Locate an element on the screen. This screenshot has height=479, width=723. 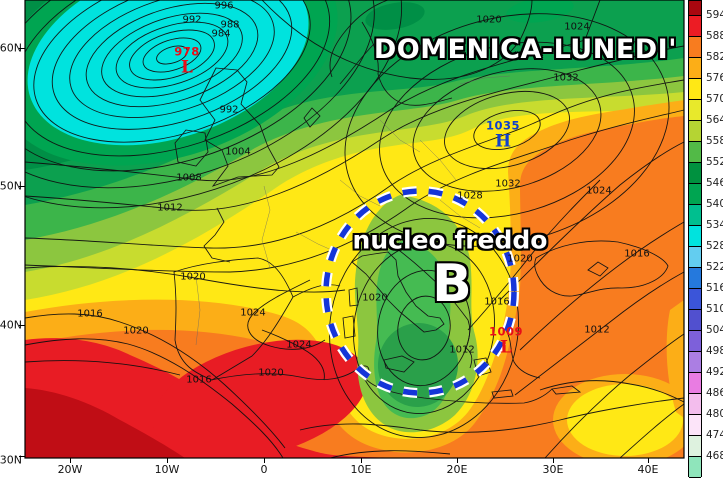
cold-core-label: nucleo freddo is located at coordinates (450, 240).